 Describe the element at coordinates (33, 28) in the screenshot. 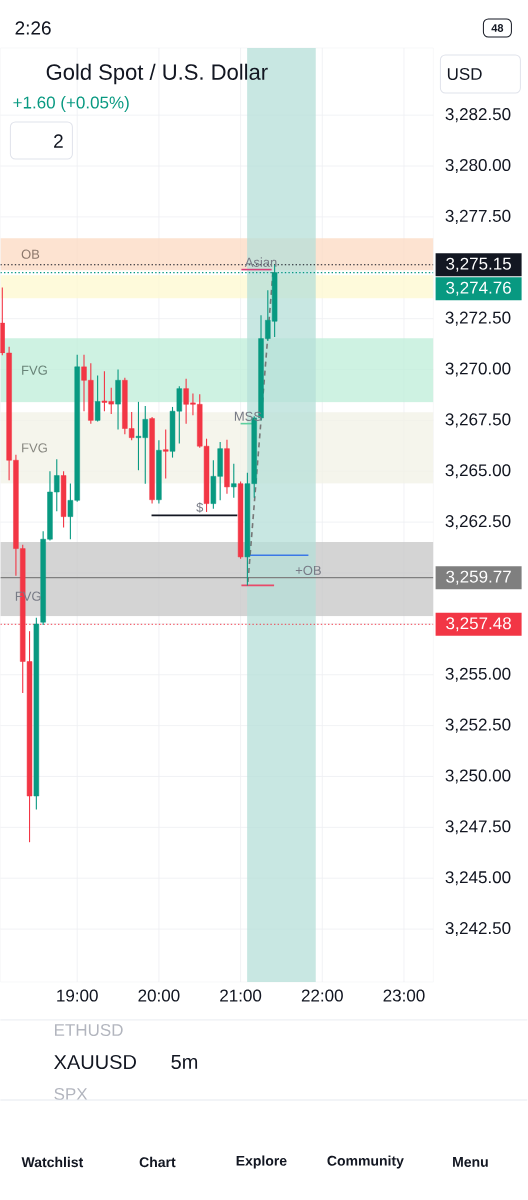

I see `text: 2:26` at that location.